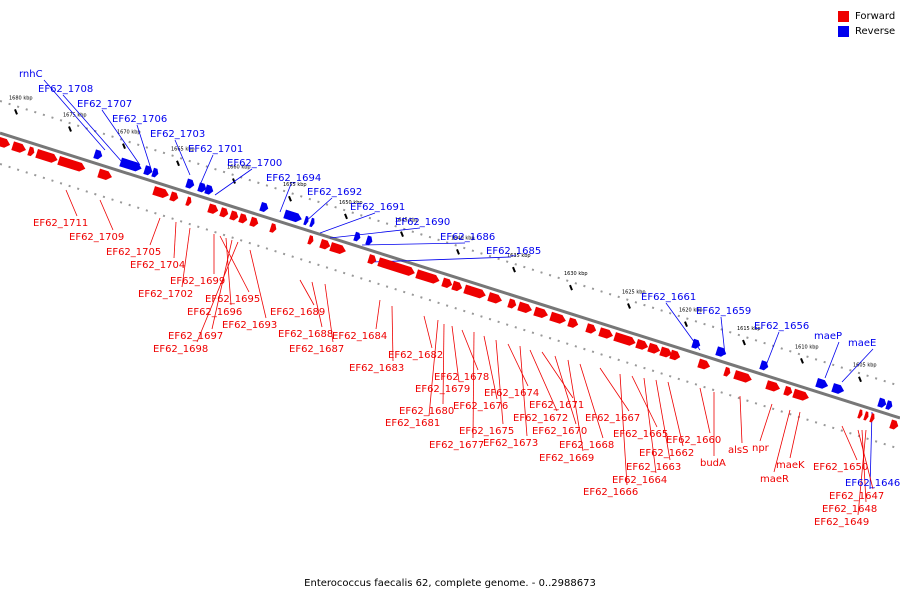  I want to click on gene-label: maeE, so click(862, 343).